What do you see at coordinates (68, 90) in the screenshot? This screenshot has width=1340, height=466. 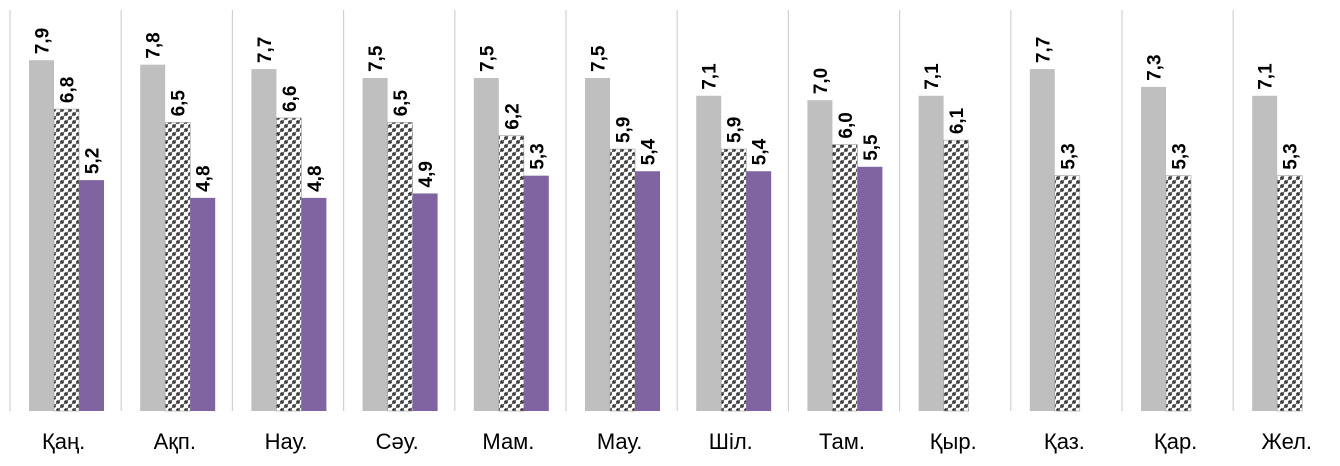 I see `data-label-series2-1: 6,8` at bounding box center [68, 90].